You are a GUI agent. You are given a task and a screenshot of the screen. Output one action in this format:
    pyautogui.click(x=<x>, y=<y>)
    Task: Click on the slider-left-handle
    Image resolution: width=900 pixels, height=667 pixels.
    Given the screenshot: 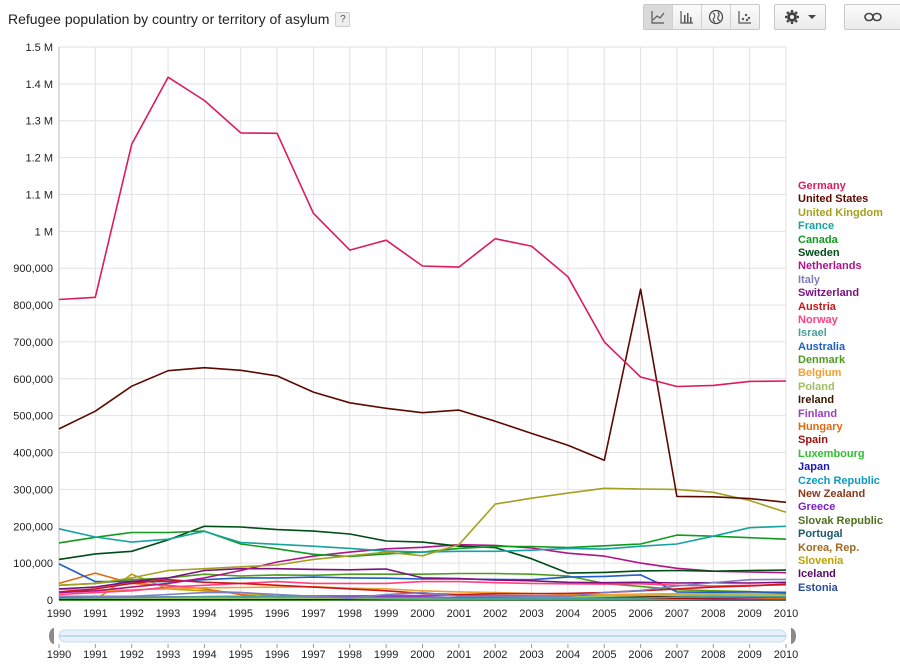 What is the action you would take?
    pyautogui.click(x=51, y=636)
    